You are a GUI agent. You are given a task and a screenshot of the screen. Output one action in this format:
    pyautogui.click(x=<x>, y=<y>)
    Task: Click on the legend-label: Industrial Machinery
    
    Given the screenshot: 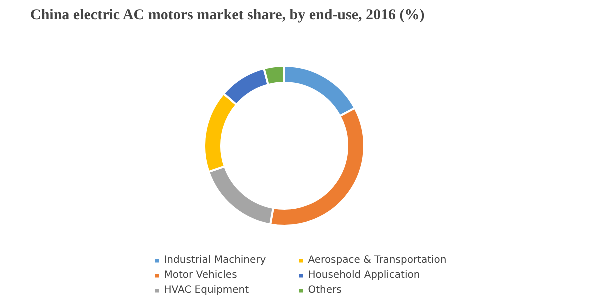 What is the action you would take?
    pyautogui.click(x=216, y=260)
    